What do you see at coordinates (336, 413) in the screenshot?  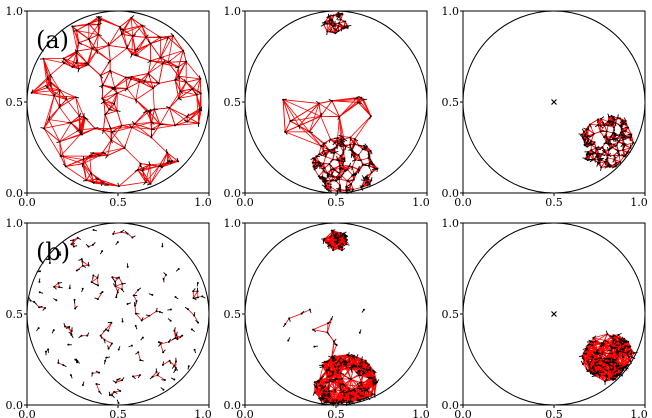 I see `x-tick-label: 0.5` at bounding box center [336, 413].